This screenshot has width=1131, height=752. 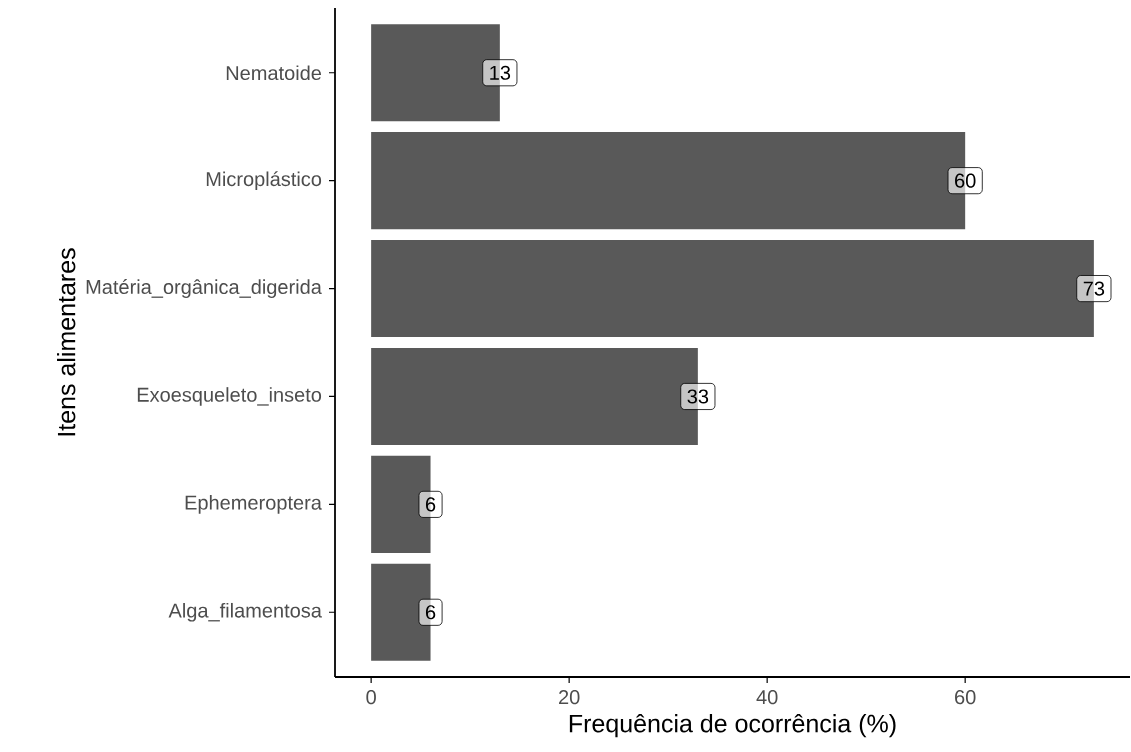 What do you see at coordinates (965, 697) in the screenshot?
I see `x-tick-label: 60` at bounding box center [965, 697].